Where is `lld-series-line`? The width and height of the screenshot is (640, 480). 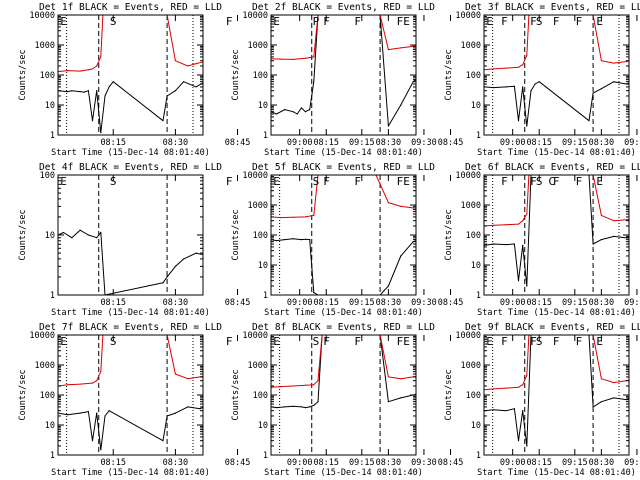 lld-series-line is located at coordinates (130, 361).